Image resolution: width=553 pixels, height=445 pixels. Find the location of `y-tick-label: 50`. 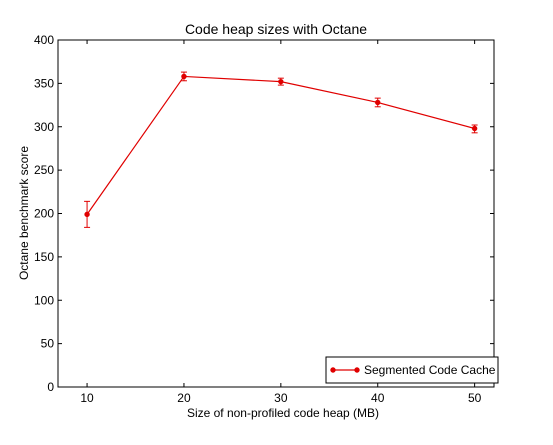

y-tick-label: 50 is located at coordinates (48, 344).